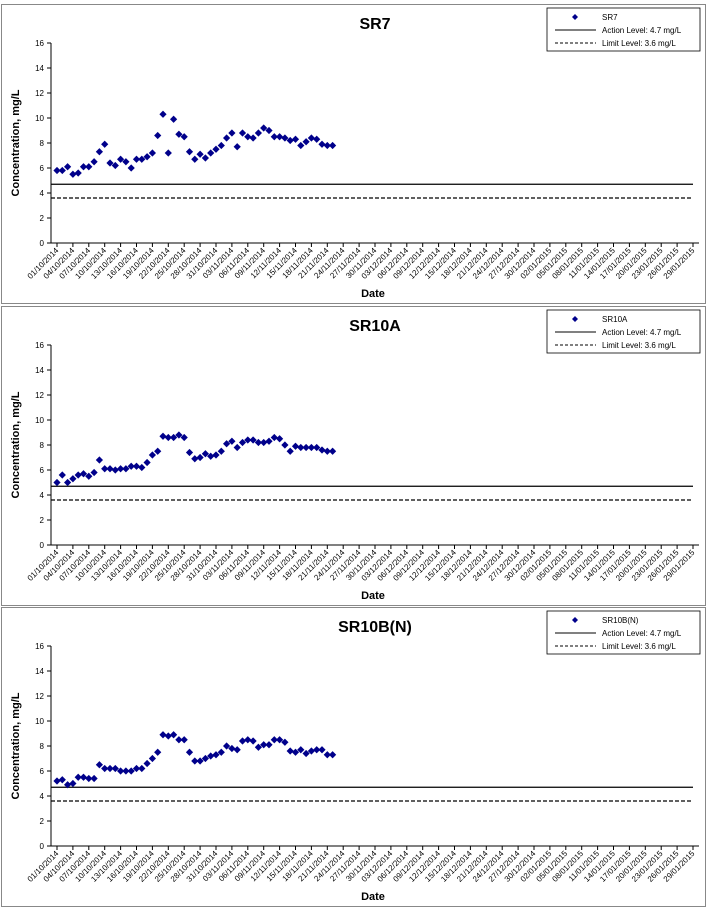 The height and width of the screenshot is (912, 708). Describe the element at coordinates (610, 17) in the screenshot. I see `legend-label: SR7` at that location.